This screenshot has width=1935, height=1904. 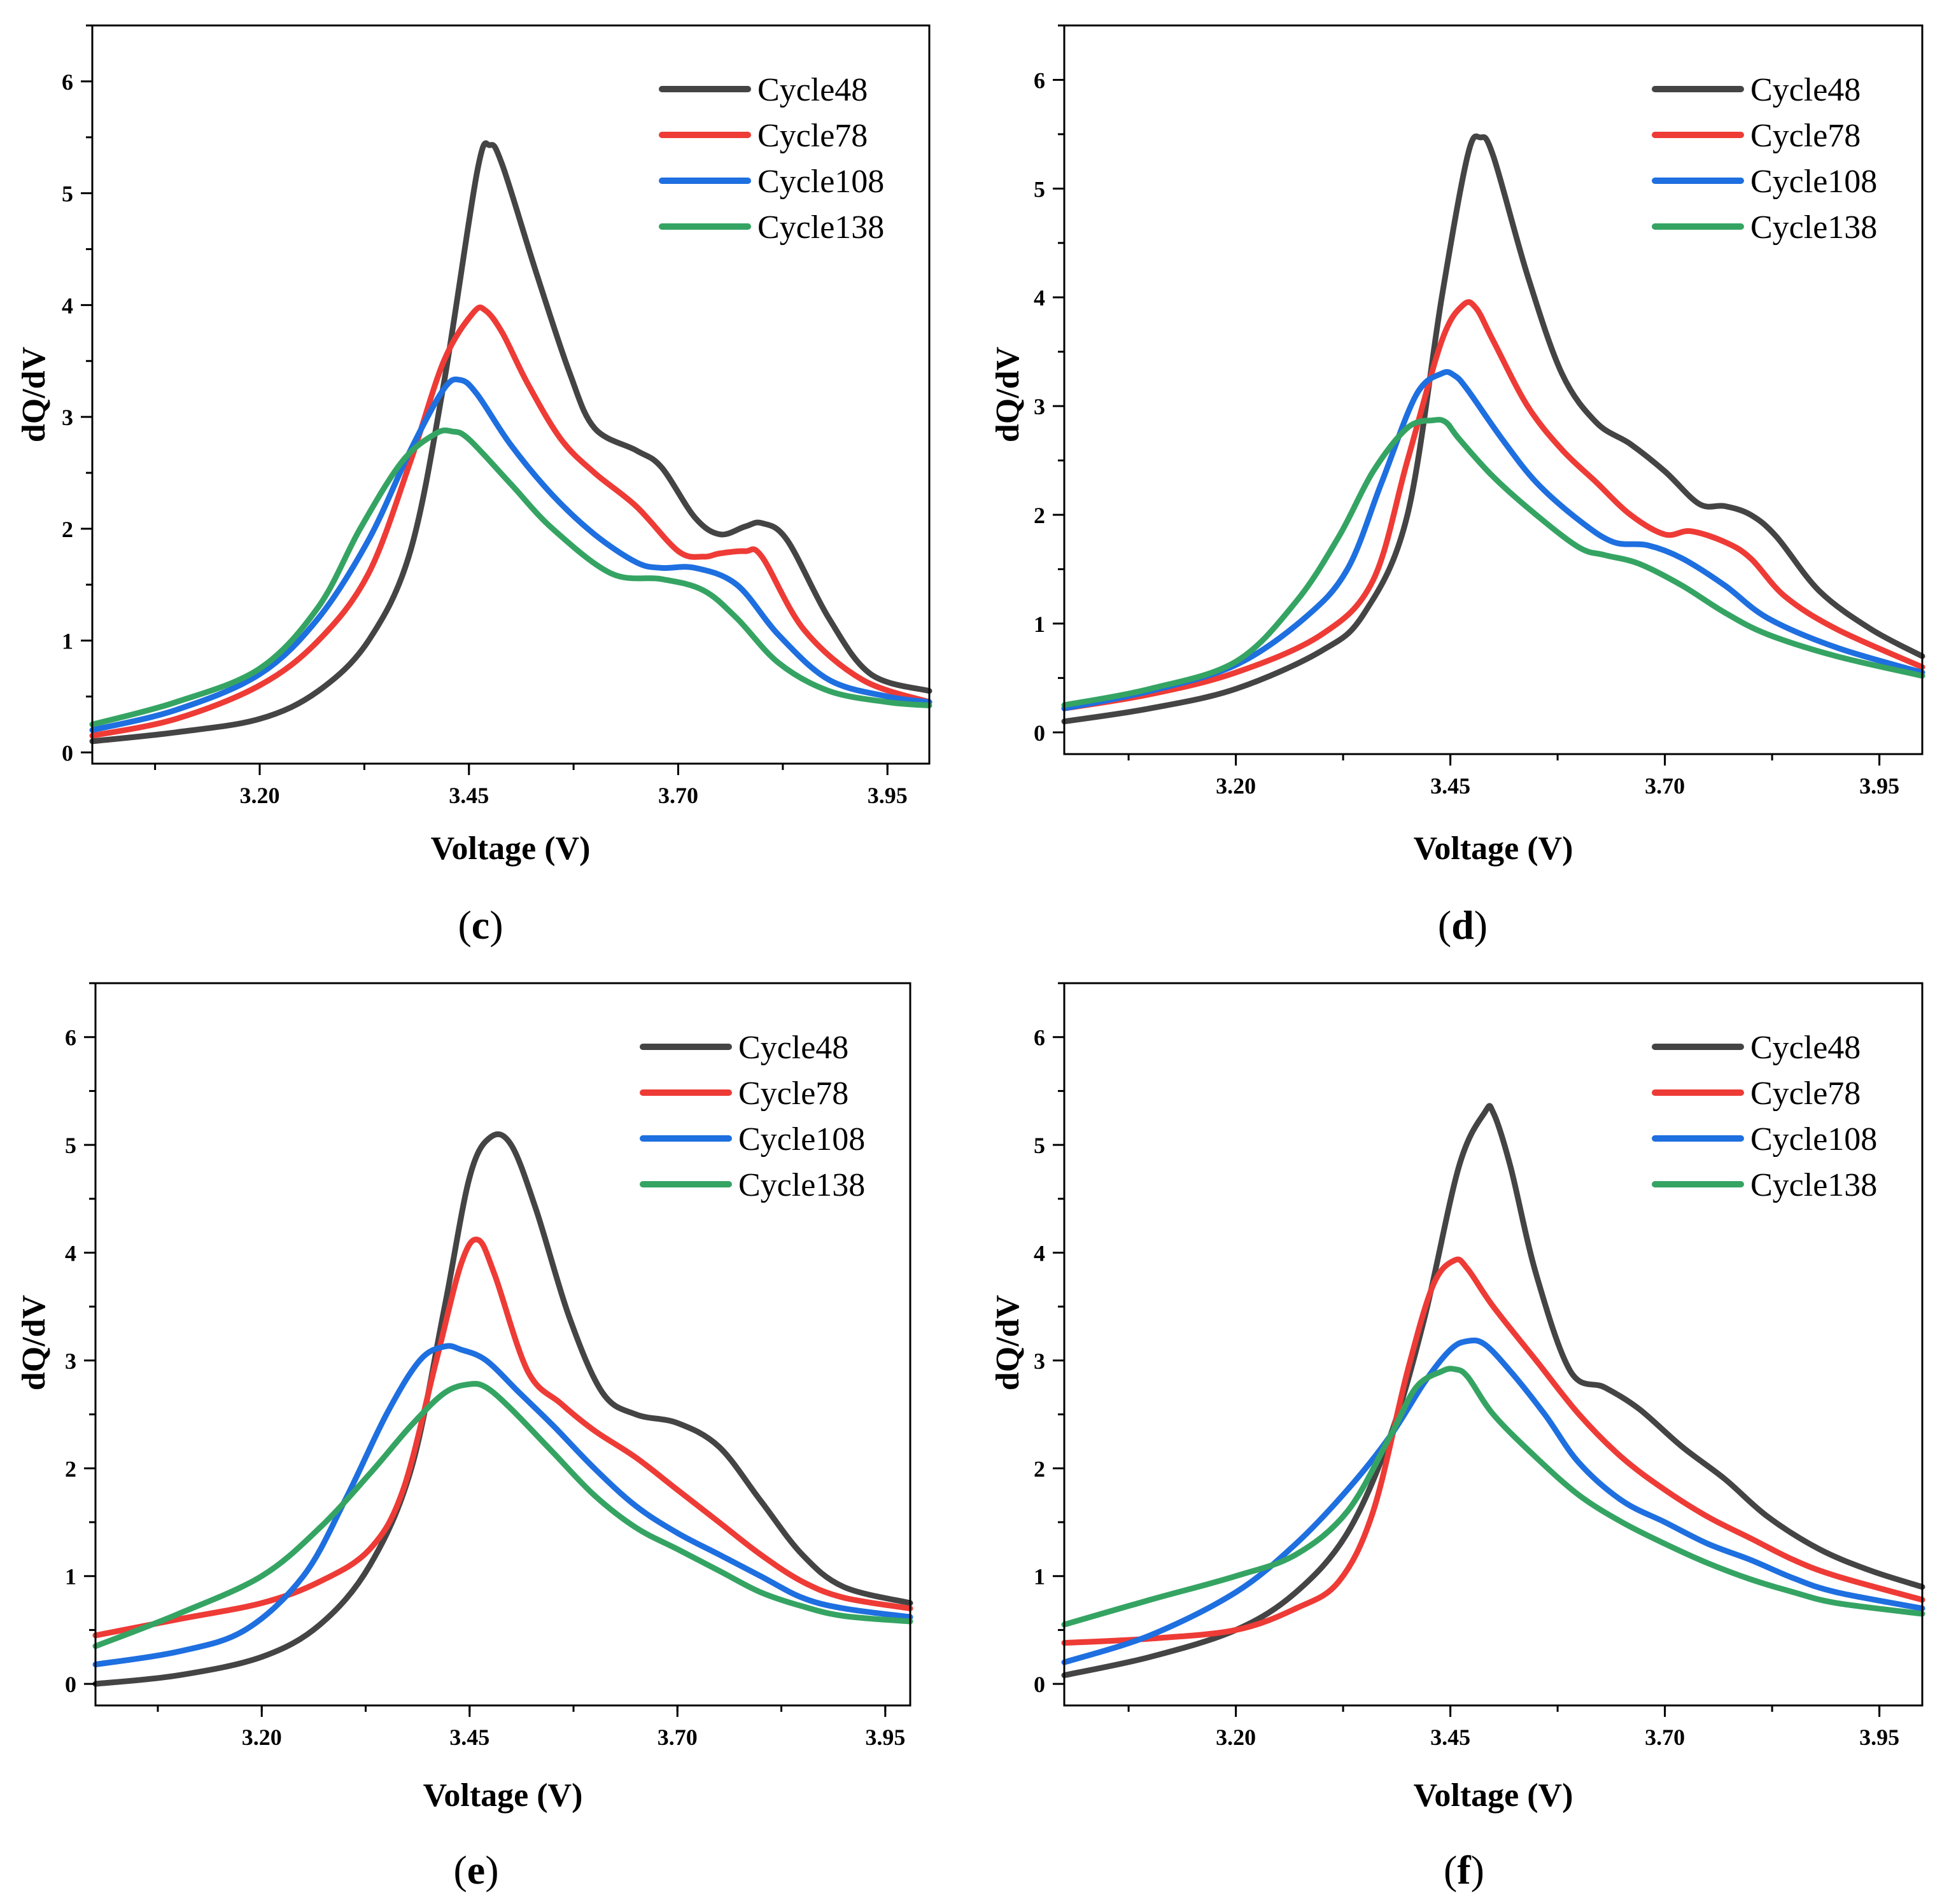 I want to click on panel-label: (c), so click(x=480, y=925).